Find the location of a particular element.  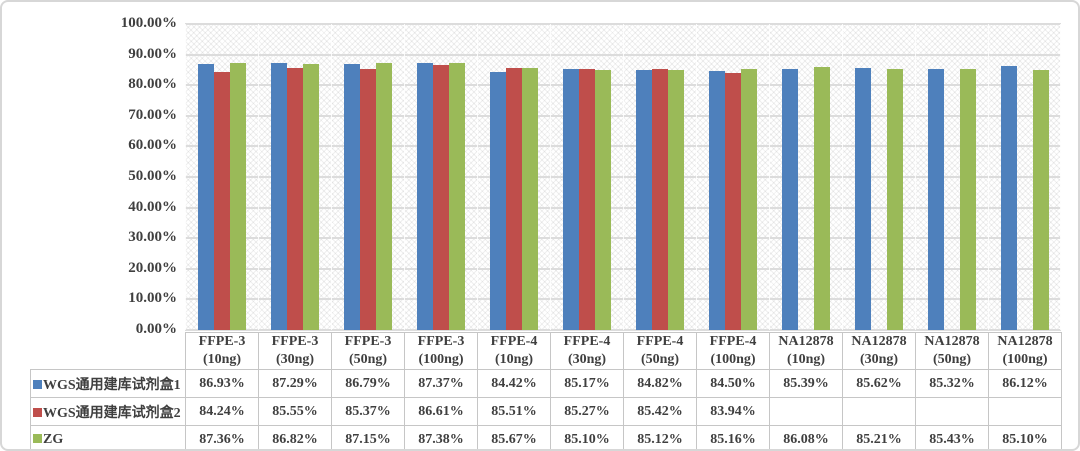

y-tick-label: 100.00% is located at coordinates (148, 23).